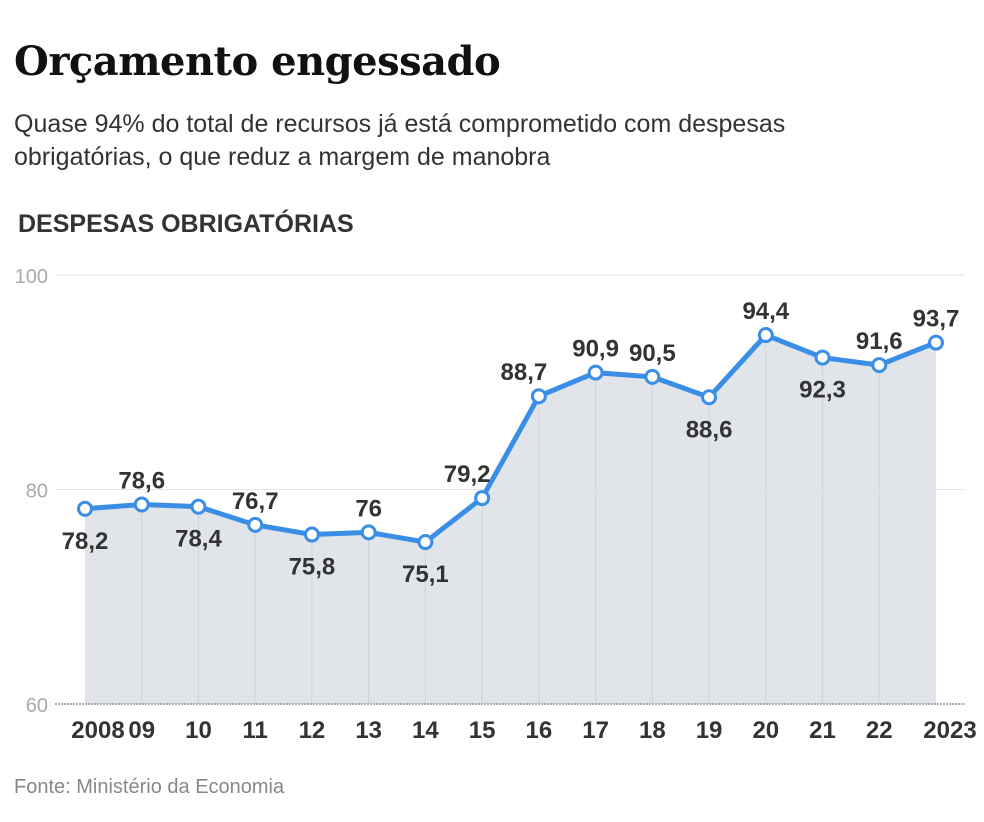 The width and height of the screenshot is (984, 822). I want to click on x-tick-label: 22, so click(879, 730).